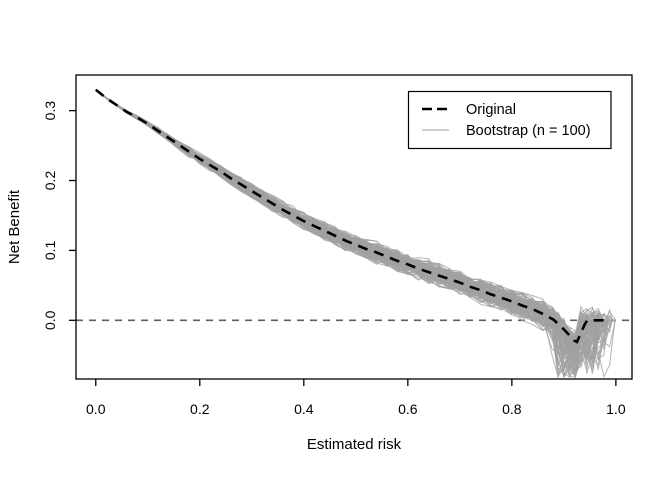 The width and height of the screenshot is (672, 480). I want to click on x-tick-label: 0.4, so click(304, 409).